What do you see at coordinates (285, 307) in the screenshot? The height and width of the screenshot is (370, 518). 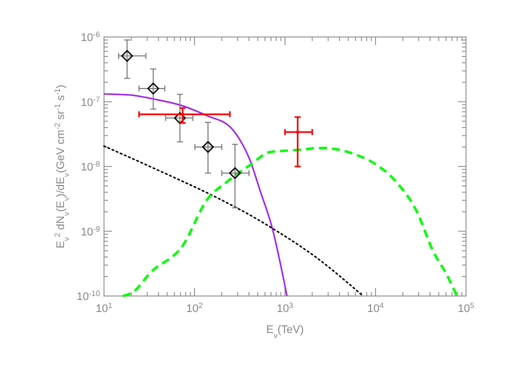 I see `x-tick-label: 10$^{3}$` at bounding box center [285, 307].